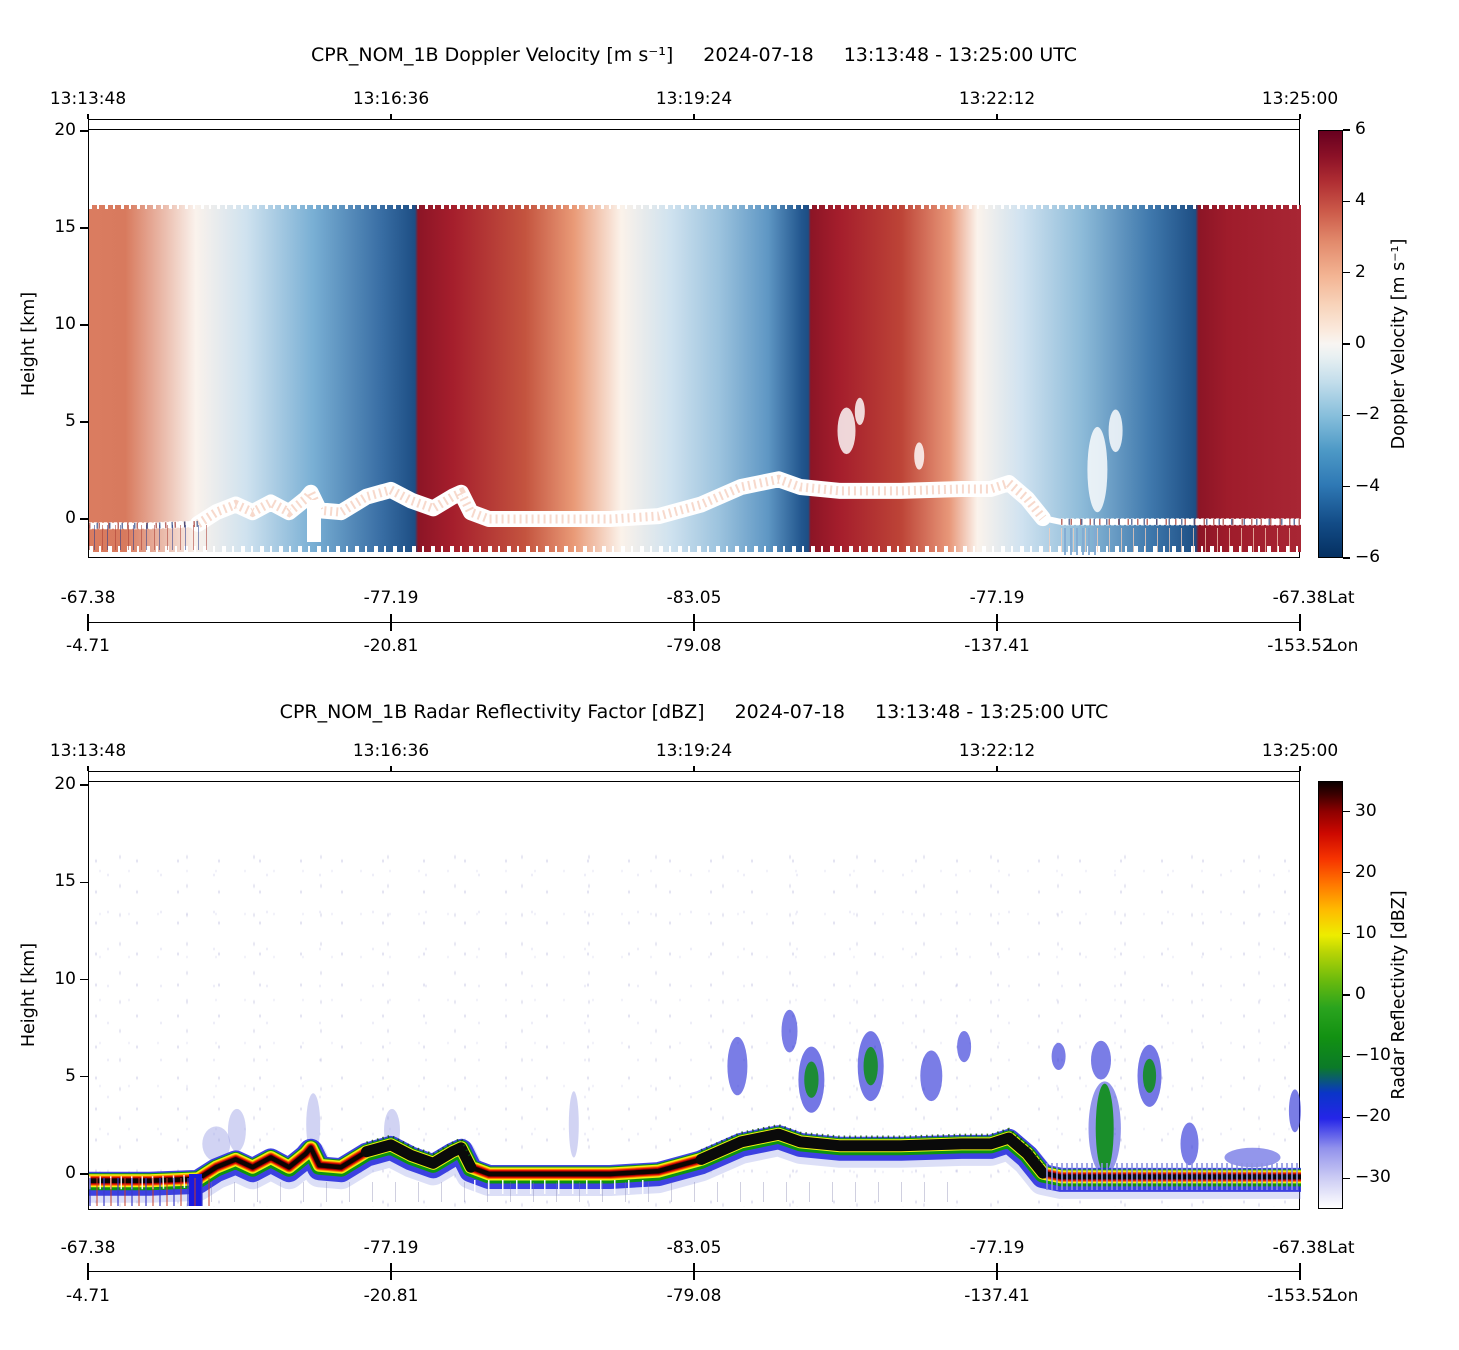 The image size is (1459, 1350). I want to click on colorbar-tick-label: −2, so click(1368, 414).